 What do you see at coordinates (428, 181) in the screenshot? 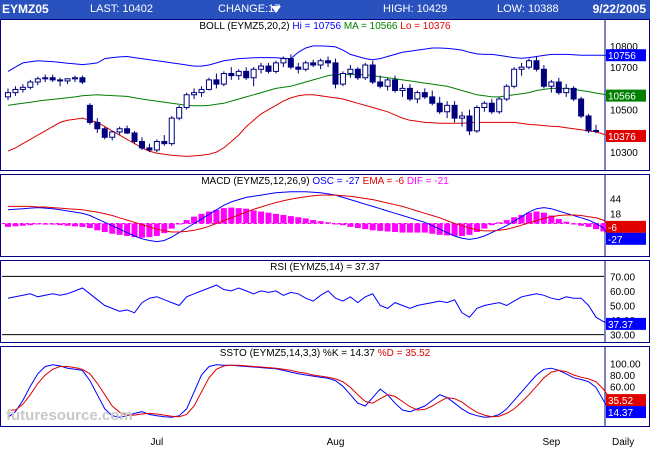
I see `macd-title-part-3: DIF = -21` at bounding box center [428, 181].